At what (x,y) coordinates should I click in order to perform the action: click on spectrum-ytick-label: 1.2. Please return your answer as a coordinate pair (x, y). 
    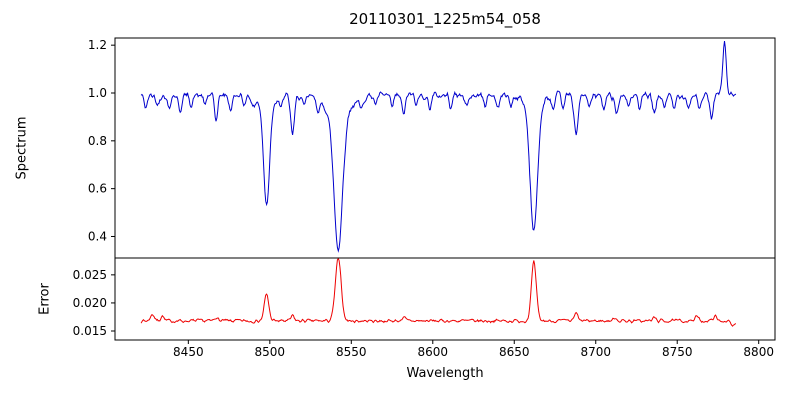
    Looking at the image, I should click on (97, 45).